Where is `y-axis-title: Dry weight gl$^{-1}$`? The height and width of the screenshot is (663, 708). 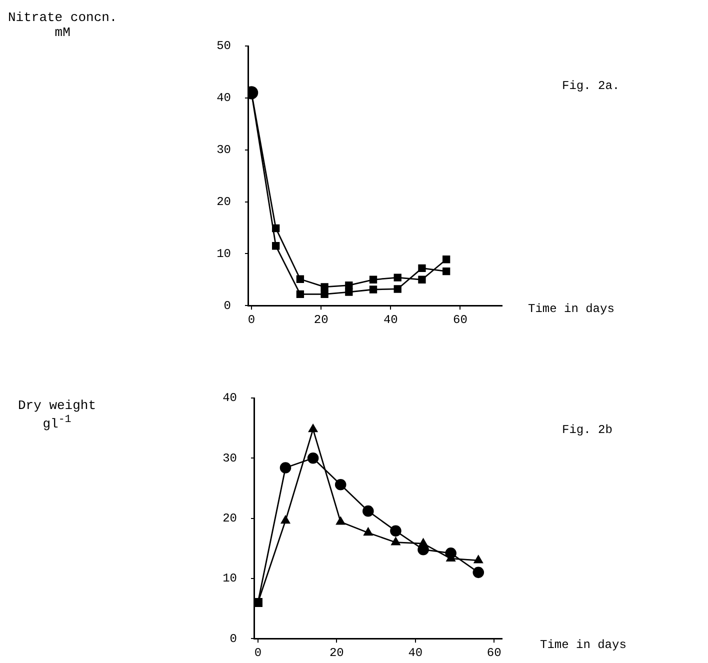
y-axis-title: Dry weight gl$^{-1}$ is located at coordinates (57, 415).